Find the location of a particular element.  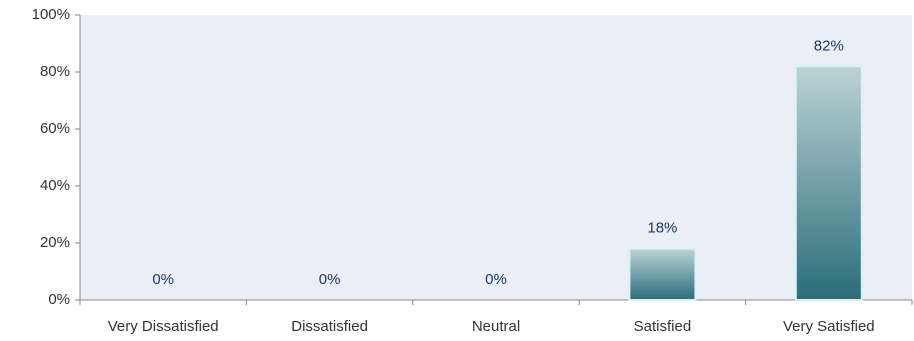

x-tick-label: Neutral is located at coordinates (496, 326).